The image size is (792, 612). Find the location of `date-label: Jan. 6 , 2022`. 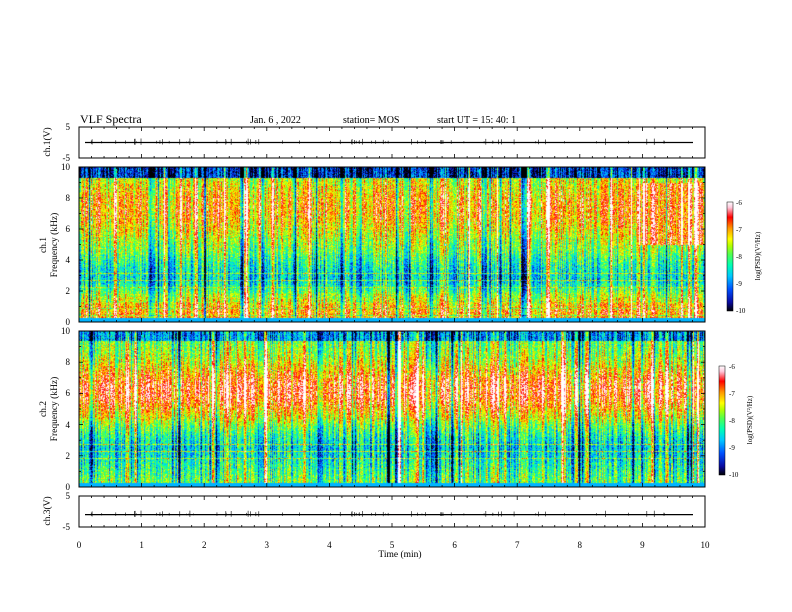

date-label: Jan. 6 , 2022 is located at coordinates (275, 120).